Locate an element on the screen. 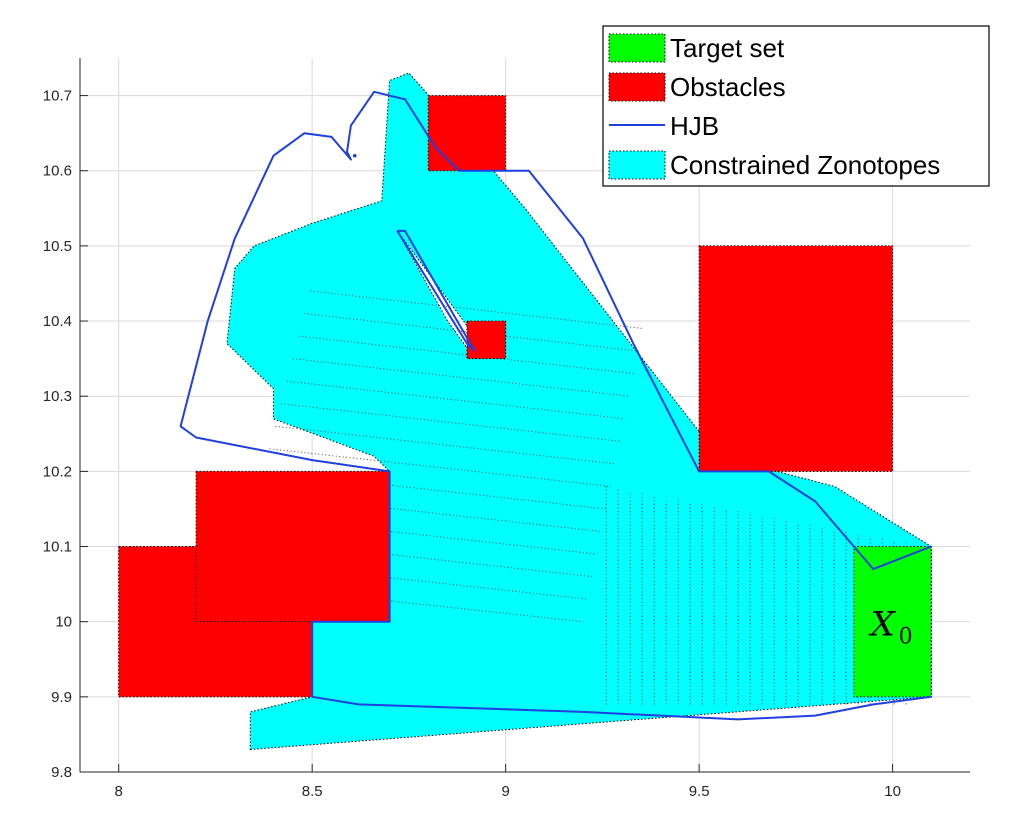 The width and height of the screenshot is (1024, 828). y-tick-label: 10.2 is located at coordinates (57, 471).